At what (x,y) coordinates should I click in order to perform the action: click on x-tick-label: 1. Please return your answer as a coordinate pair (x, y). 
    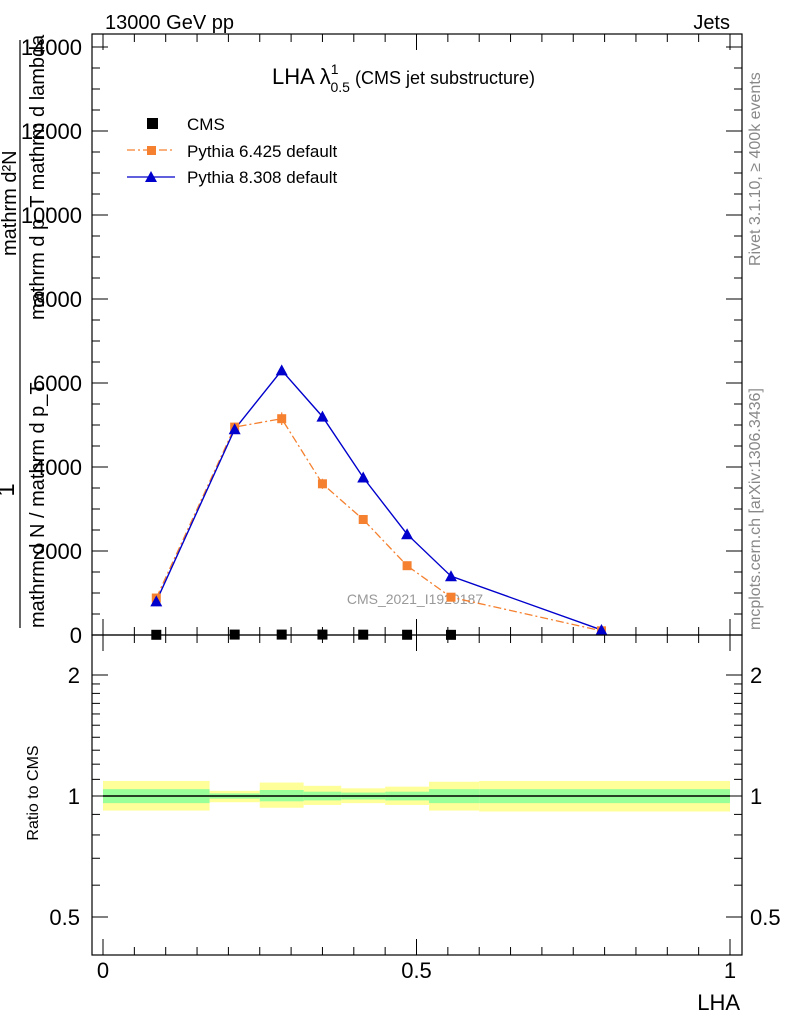
    Looking at the image, I should click on (730, 970).